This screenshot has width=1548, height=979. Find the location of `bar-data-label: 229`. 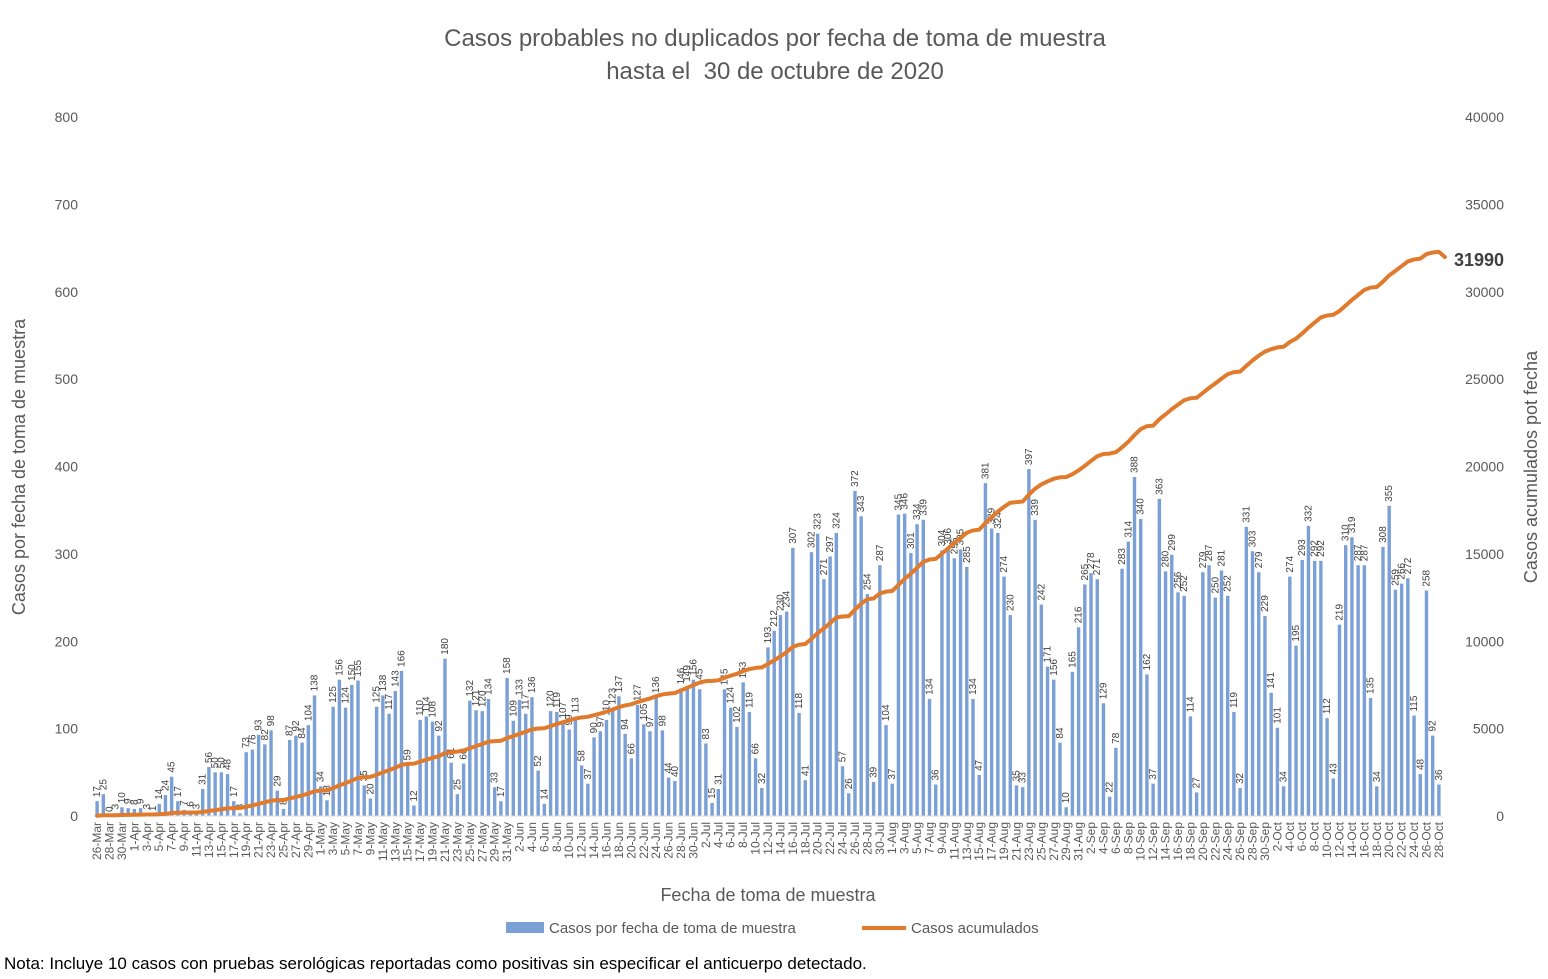

bar-data-label: 229 is located at coordinates (1265, 603).